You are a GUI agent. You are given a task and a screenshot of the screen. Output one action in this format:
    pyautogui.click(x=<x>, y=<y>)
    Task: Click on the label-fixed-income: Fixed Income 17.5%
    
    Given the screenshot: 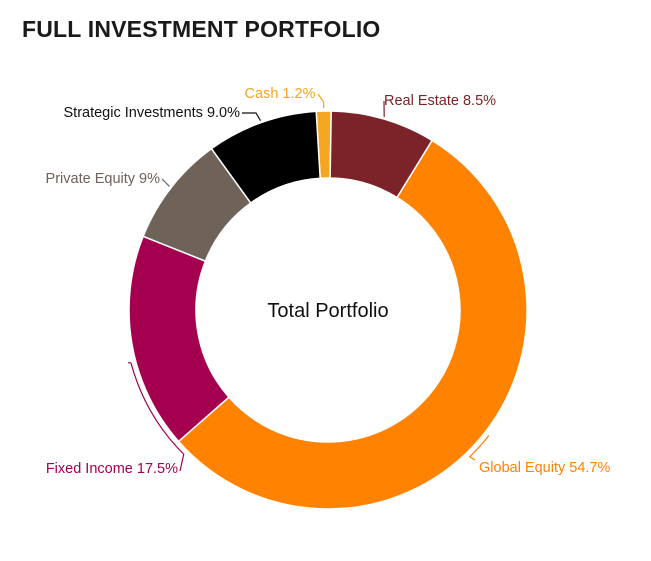 What is the action you would take?
    pyautogui.click(x=112, y=469)
    